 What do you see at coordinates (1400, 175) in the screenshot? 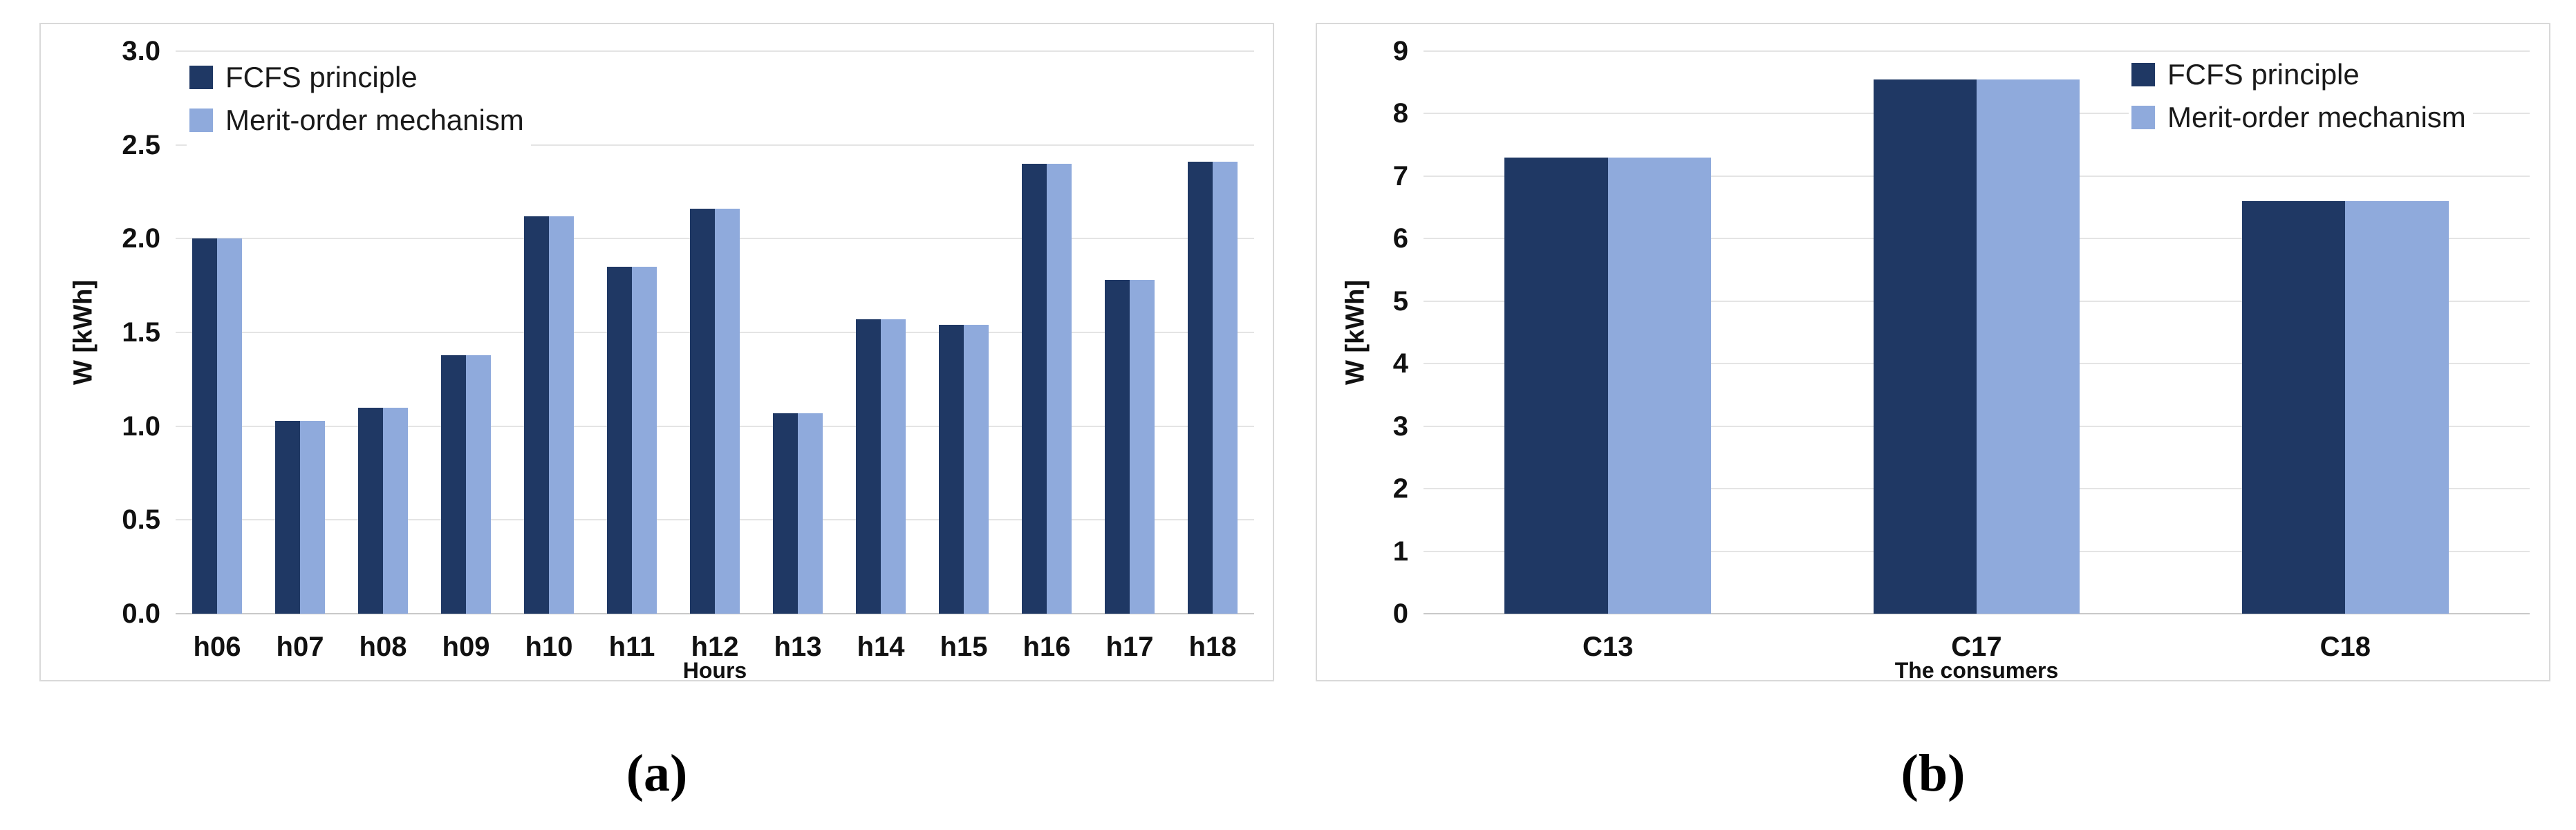
I see `y-tick-label: 7` at bounding box center [1400, 175].